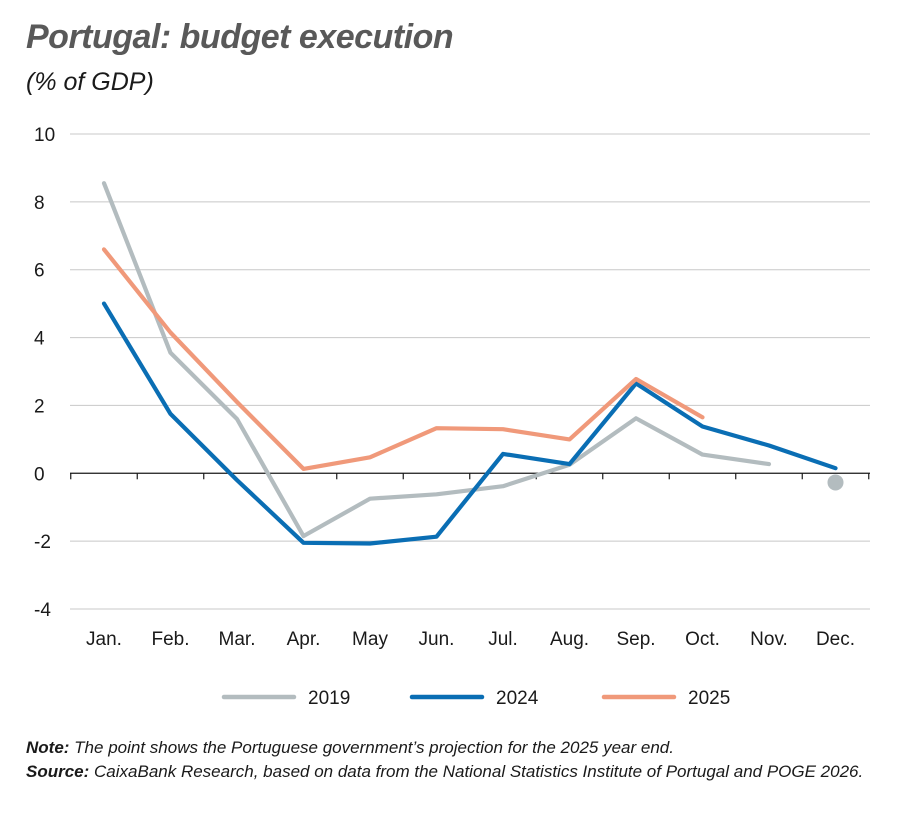  What do you see at coordinates (42, 542) in the screenshot?
I see `y-tick-label: -2` at bounding box center [42, 542].